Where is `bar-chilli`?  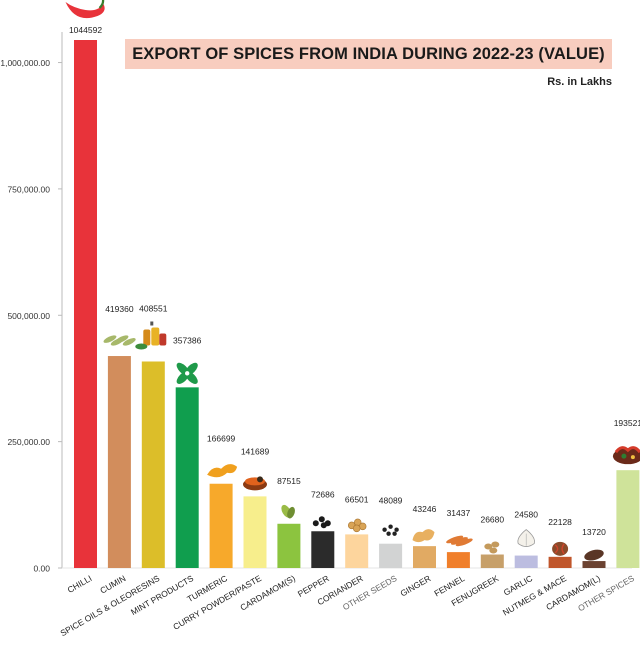
bar-chilli is located at coordinates (85, 304).